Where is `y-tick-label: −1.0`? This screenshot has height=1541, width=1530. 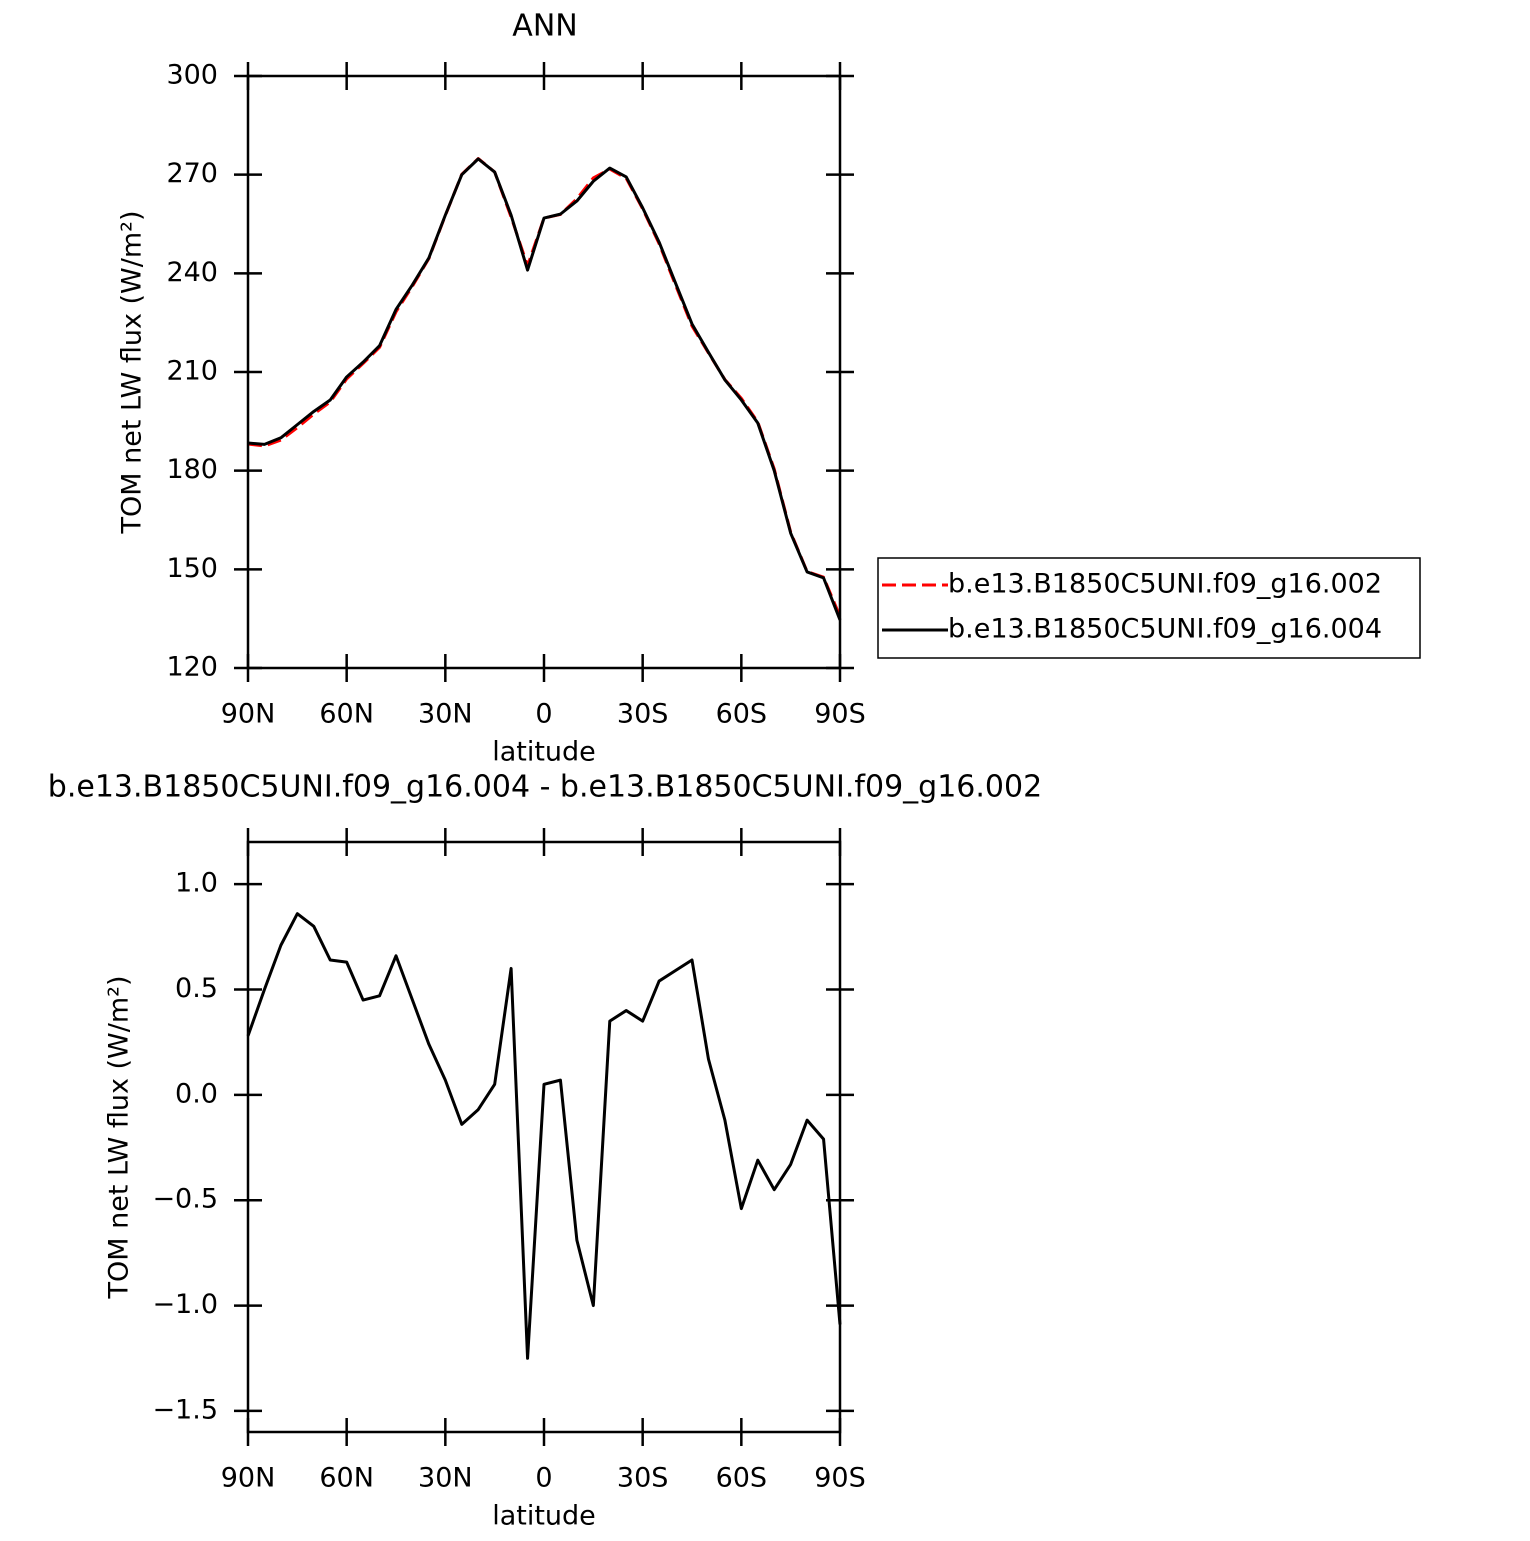
y-tick-label: −1.0 is located at coordinates (185, 1304).